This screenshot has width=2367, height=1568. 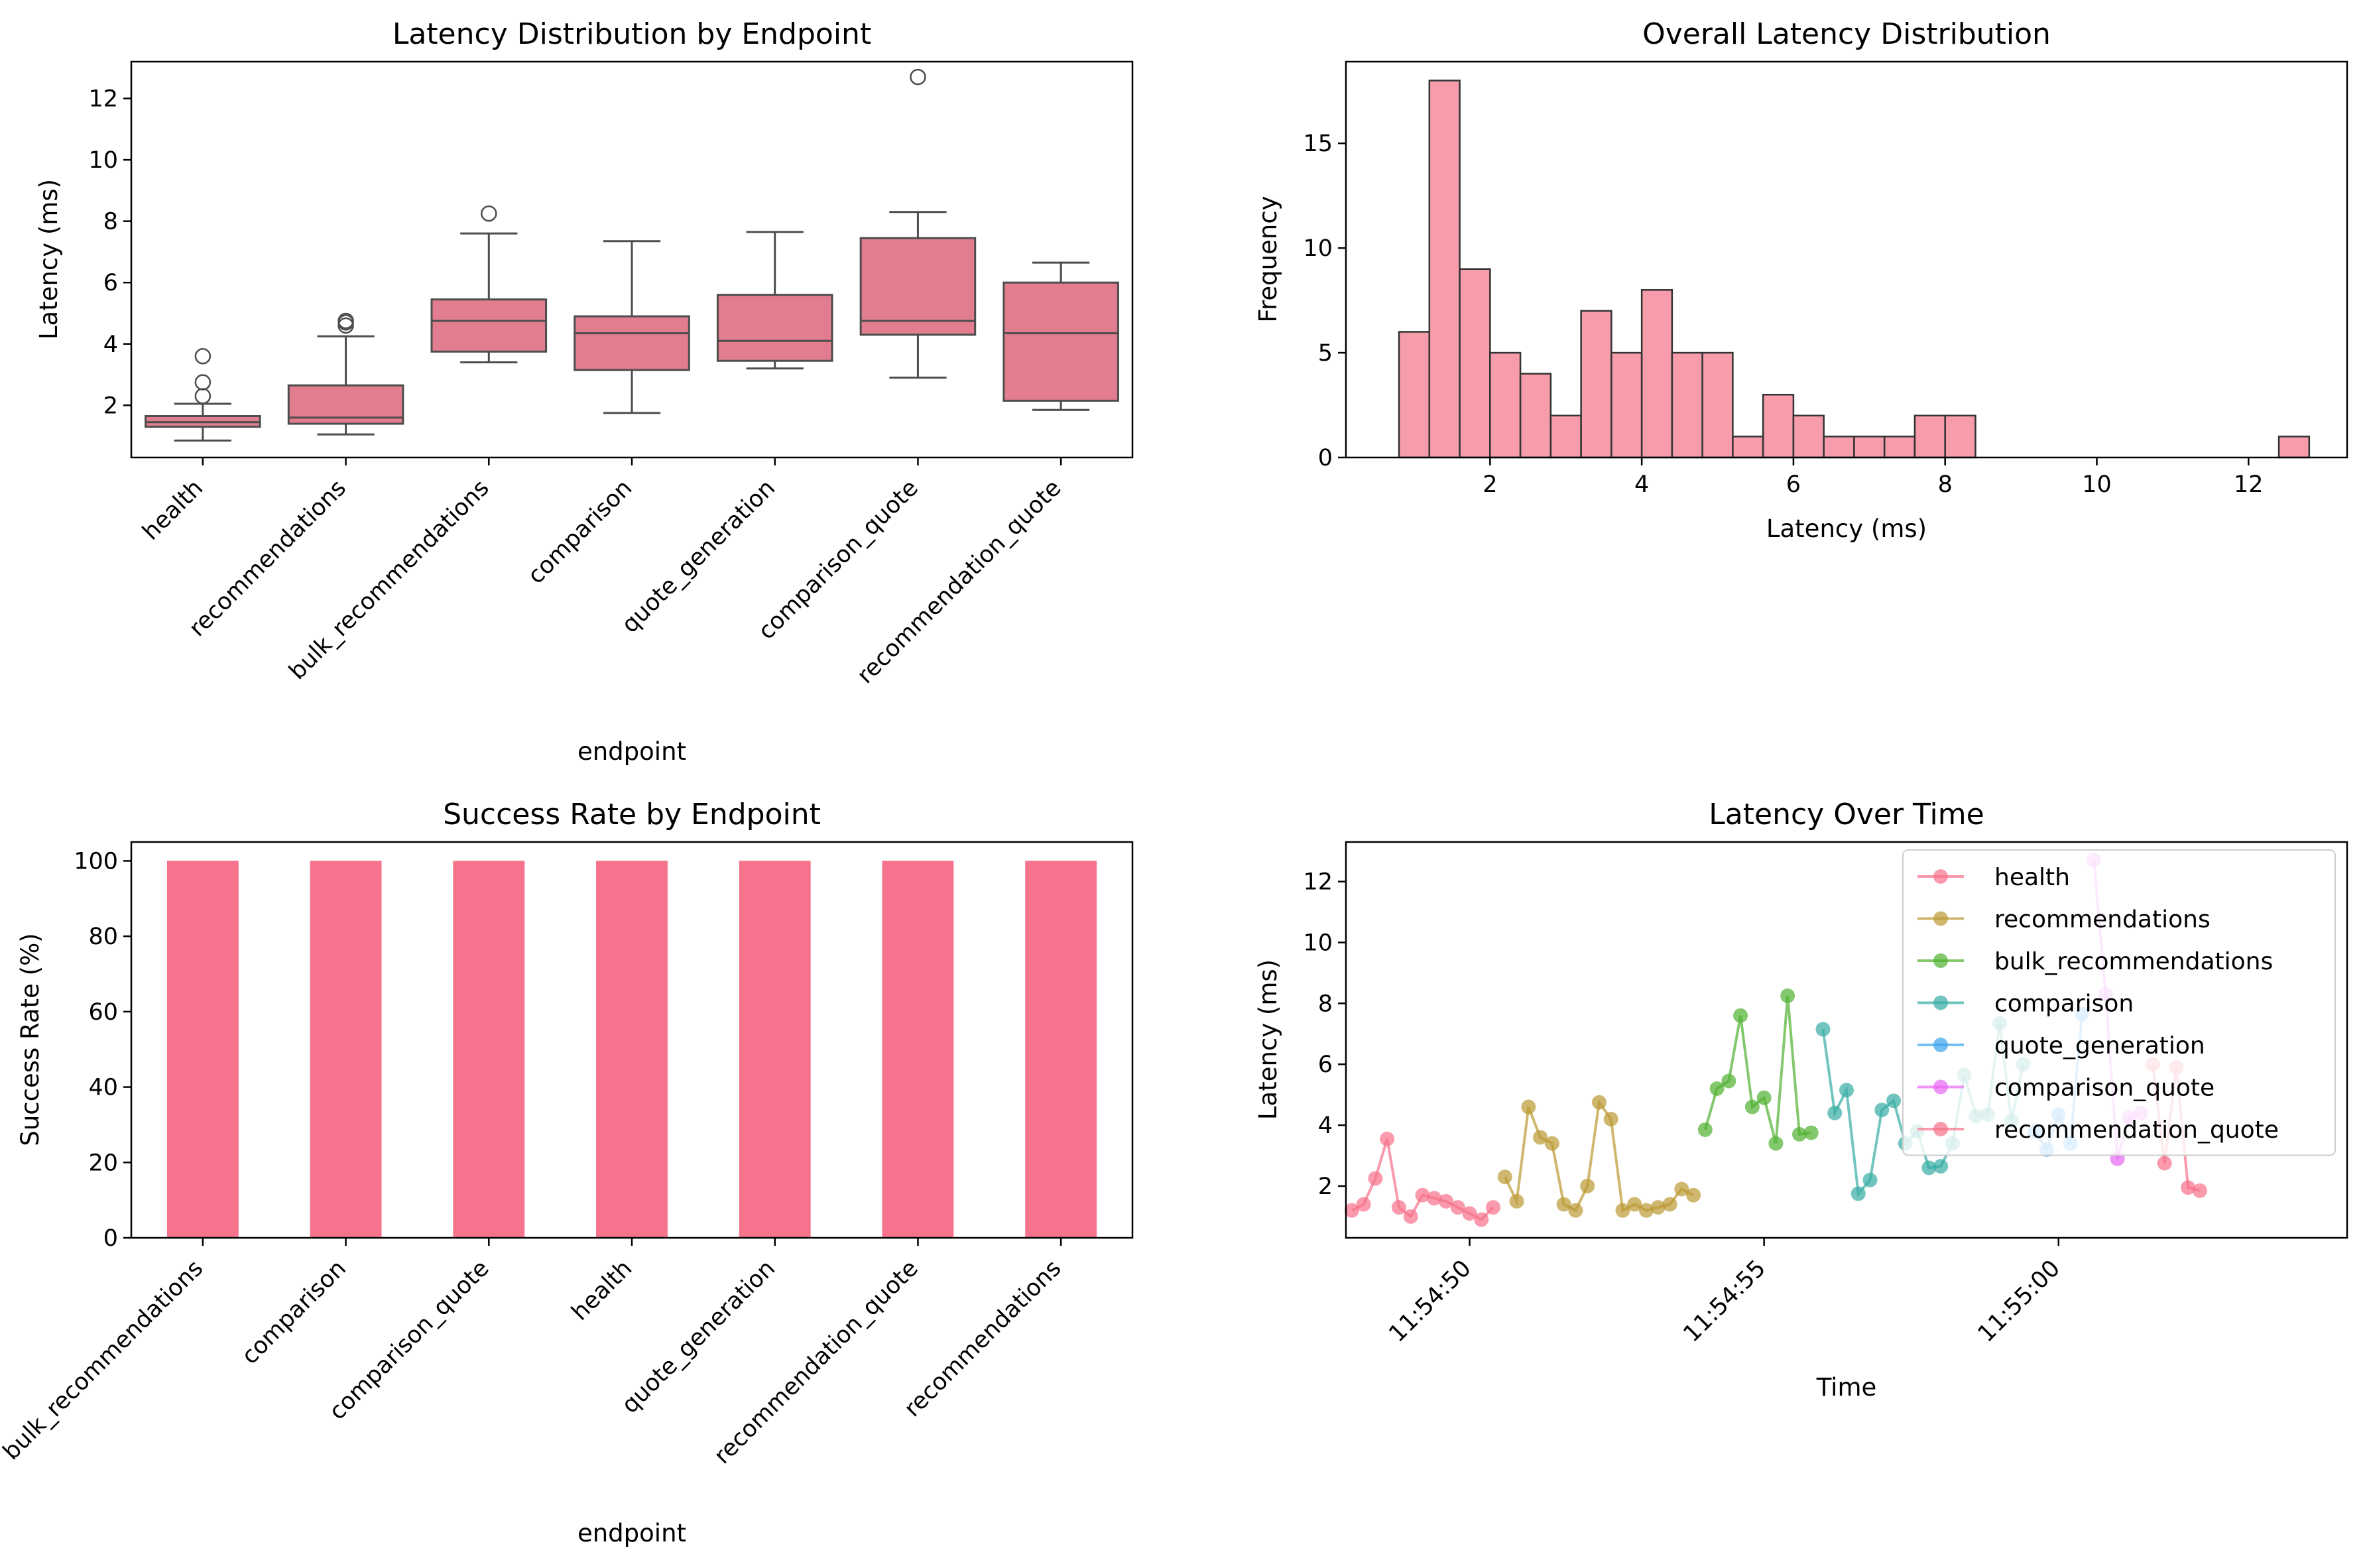 What do you see at coordinates (1061, 1049) in the screenshot?
I see `success-bar-recommendations` at bounding box center [1061, 1049].